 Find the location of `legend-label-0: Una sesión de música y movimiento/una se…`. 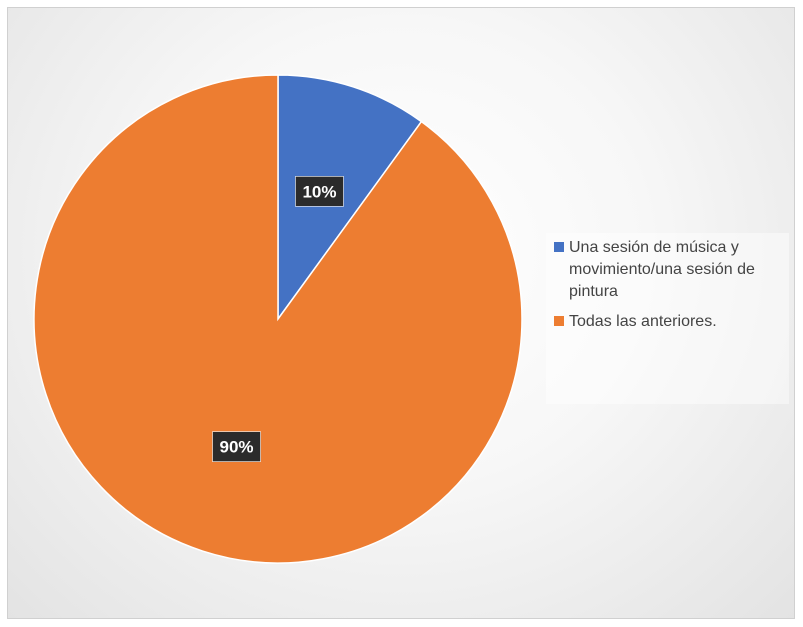

legend-label-0: Una sesión de música y movimiento/una se… is located at coordinates (662, 269).